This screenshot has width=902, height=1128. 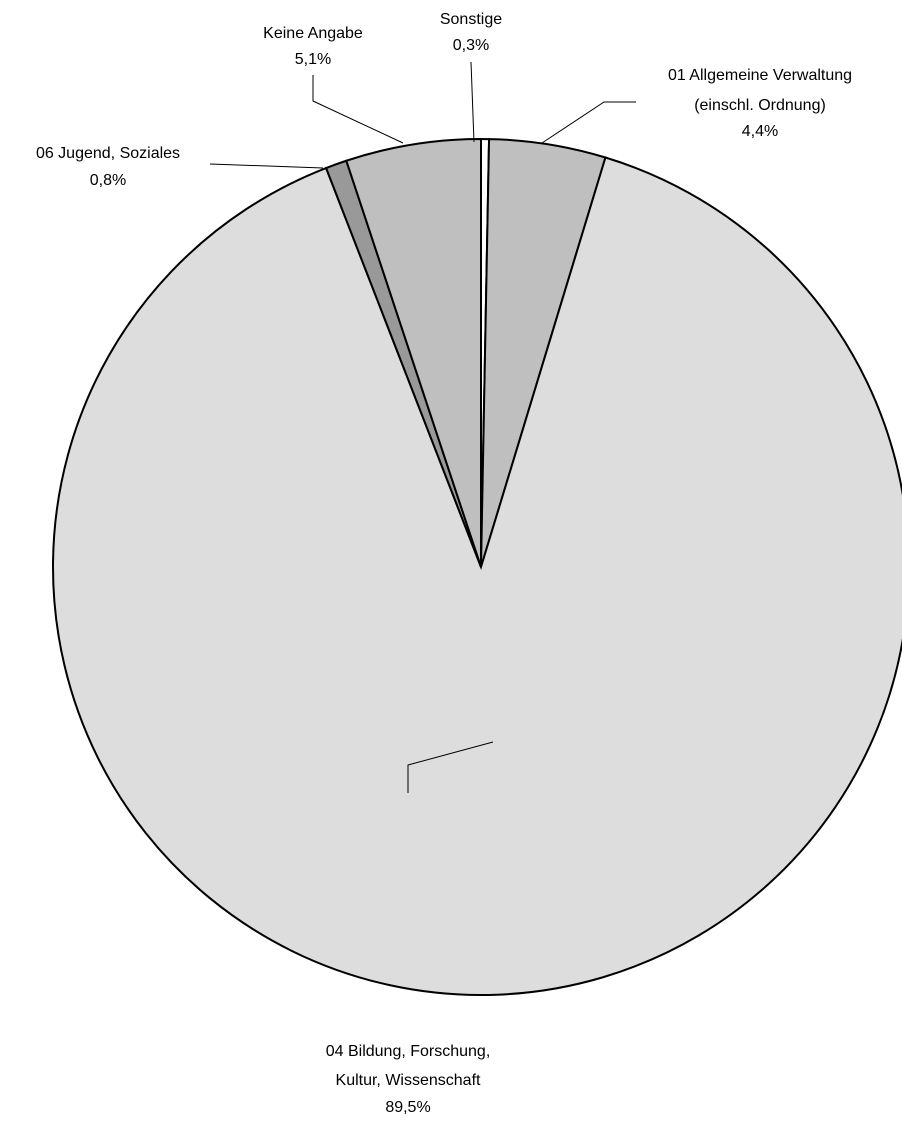 I want to click on slice-label-jugend-soziales: 06 Jugend, Soziales, so click(x=108, y=153).